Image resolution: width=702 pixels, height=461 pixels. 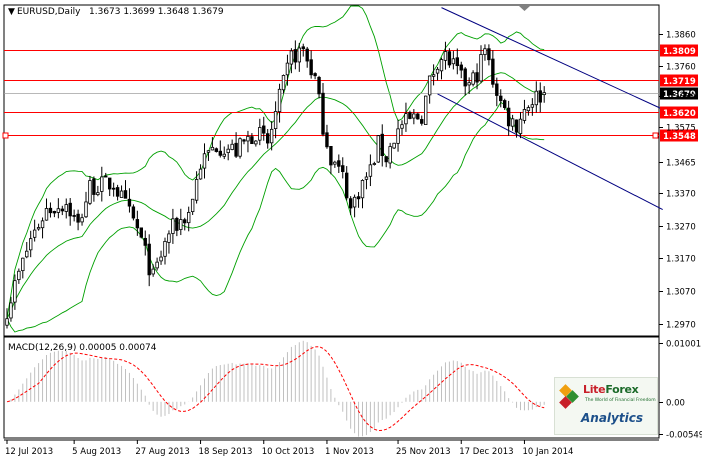 What do you see at coordinates (162, 452) in the screenshot?
I see `x-tick-label: 27 Aug 2013` at bounding box center [162, 452].